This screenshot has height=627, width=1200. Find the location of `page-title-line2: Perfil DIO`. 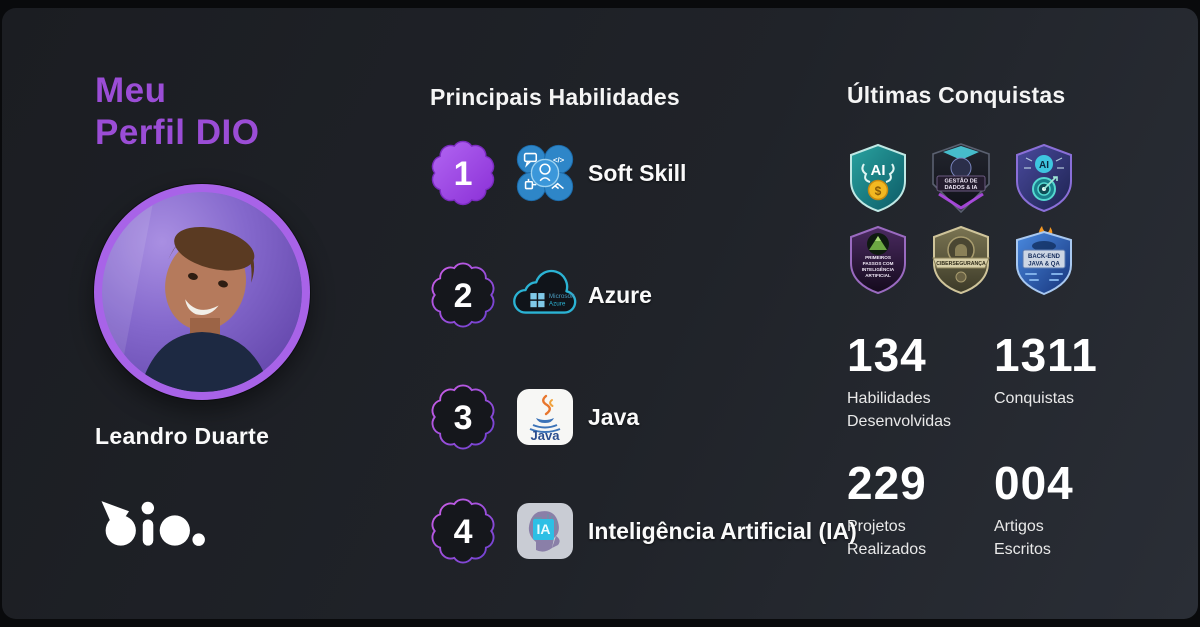

page-title-line2: Perfil DIO is located at coordinates (177, 132).